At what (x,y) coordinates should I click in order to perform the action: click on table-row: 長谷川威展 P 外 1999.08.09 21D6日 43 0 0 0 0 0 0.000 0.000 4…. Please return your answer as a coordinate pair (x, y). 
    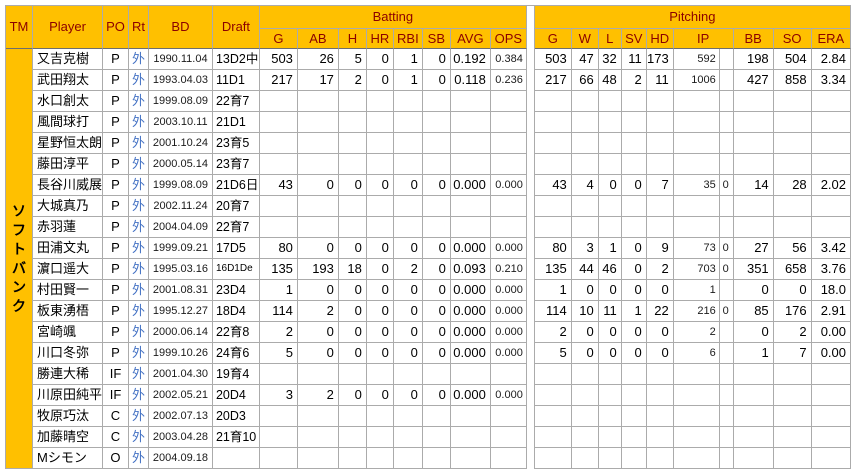
    Looking at the image, I should click on (428, 185).